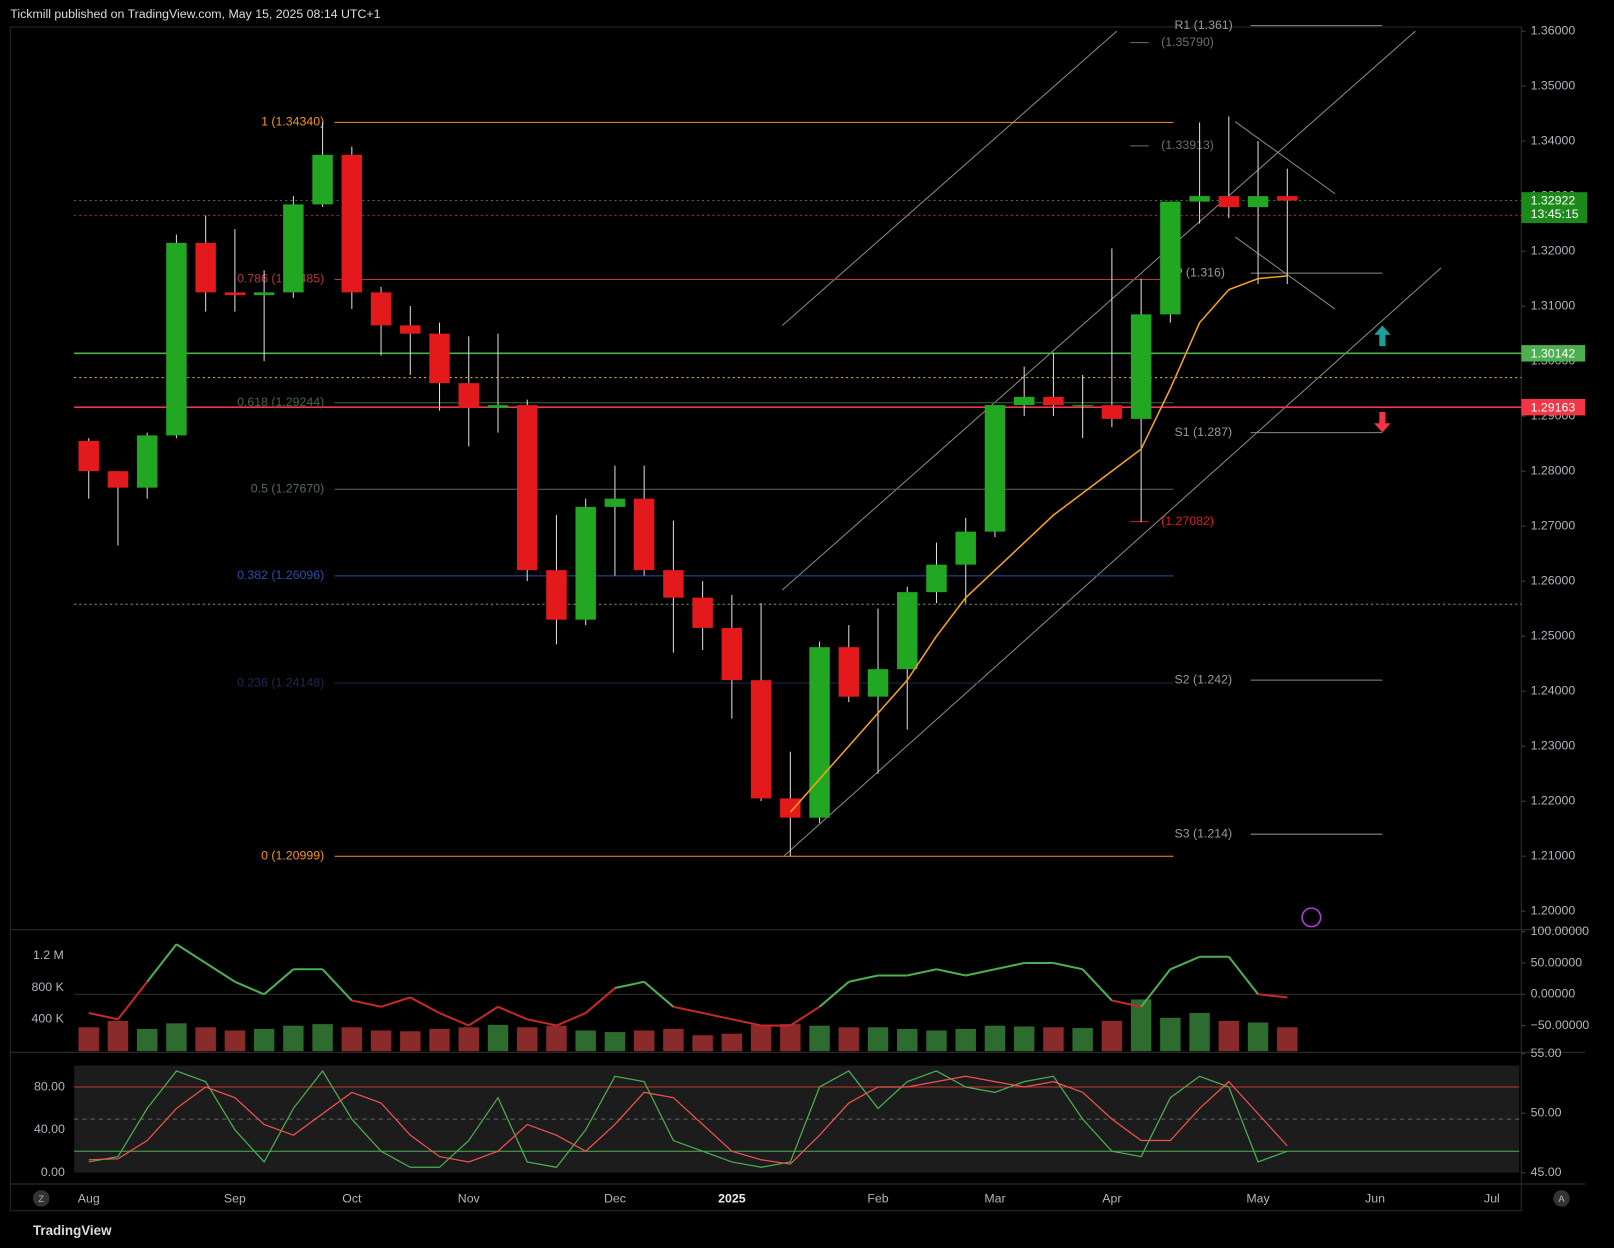 The width and height of the screenshot is (1614, 1248). What do you see at coordinates (1553, 855) in the screenshot?
I see `tick-label: 1.21000` at bounding box center [1553, 855].